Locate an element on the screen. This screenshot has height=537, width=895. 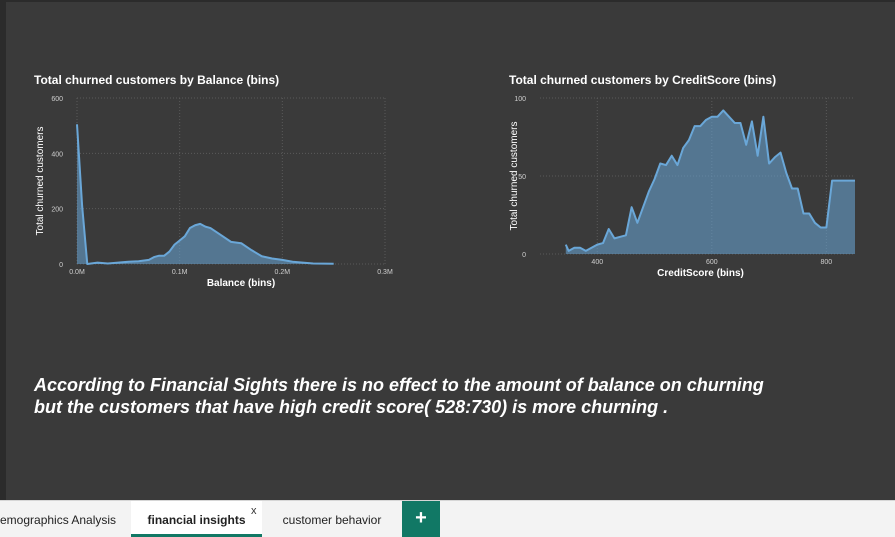
x-tick-label: 800 is located at coordinates (827, 262).